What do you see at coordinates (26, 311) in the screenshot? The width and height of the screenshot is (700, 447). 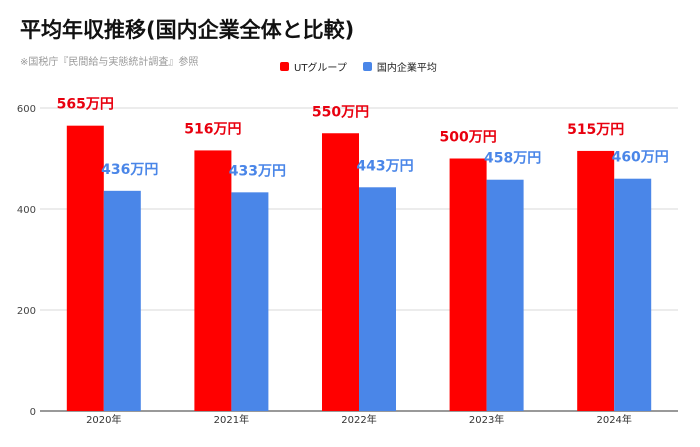 I see `y-tick-200: 200` at bounding box center [26, 311].